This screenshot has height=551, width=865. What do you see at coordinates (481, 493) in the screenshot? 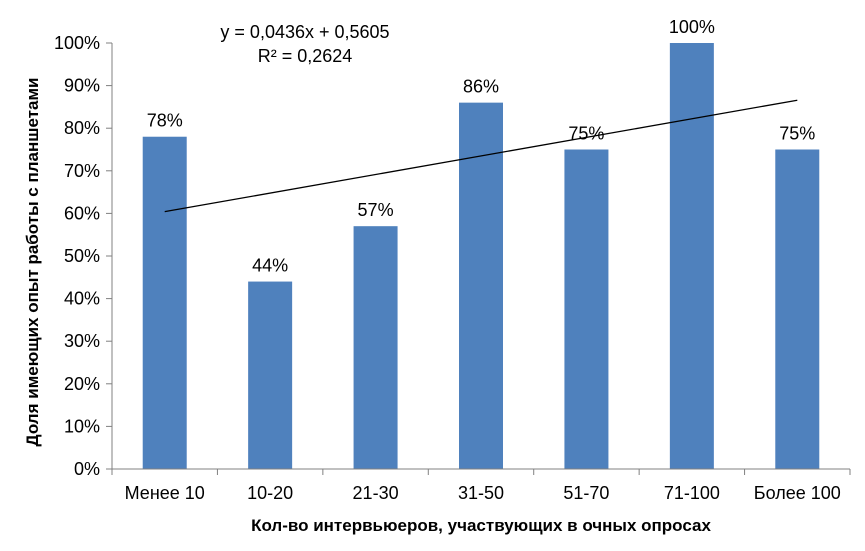
I see `x-tick-label: 31-50` at bounding box center [481, 493].